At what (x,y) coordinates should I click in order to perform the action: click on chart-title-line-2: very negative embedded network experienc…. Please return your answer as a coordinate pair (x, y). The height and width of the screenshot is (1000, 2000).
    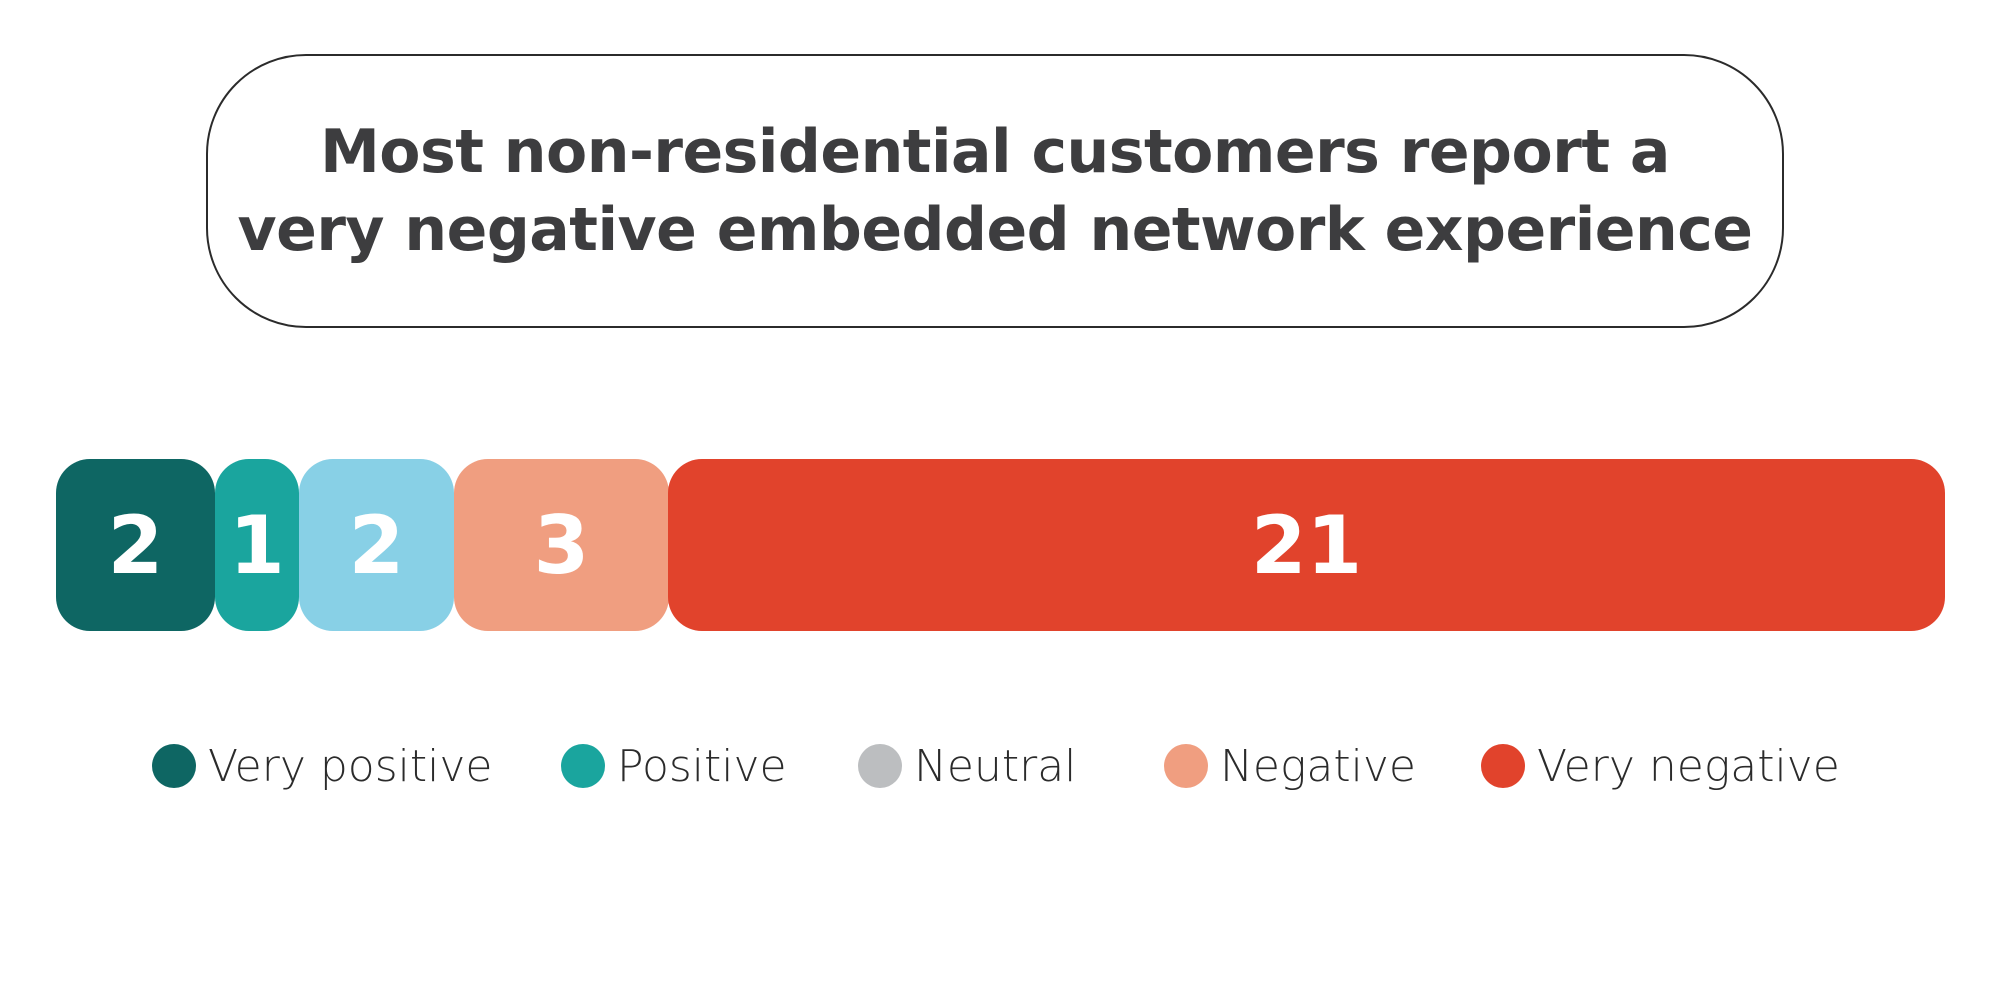
    Looking at the image, I should click on (995, 230).